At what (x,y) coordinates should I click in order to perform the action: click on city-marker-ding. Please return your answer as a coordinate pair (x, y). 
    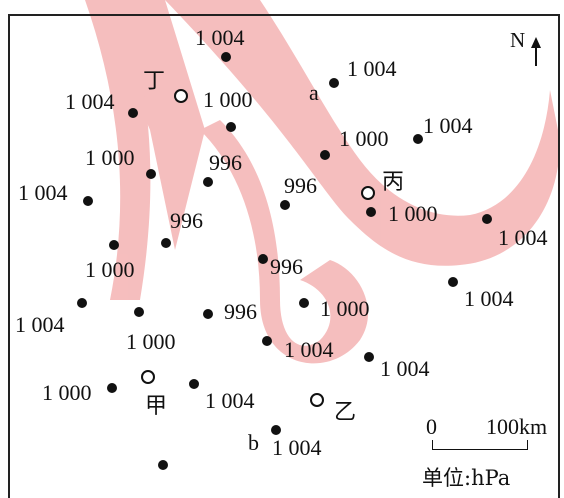
    Looking at the image, I should click on (181, 96).